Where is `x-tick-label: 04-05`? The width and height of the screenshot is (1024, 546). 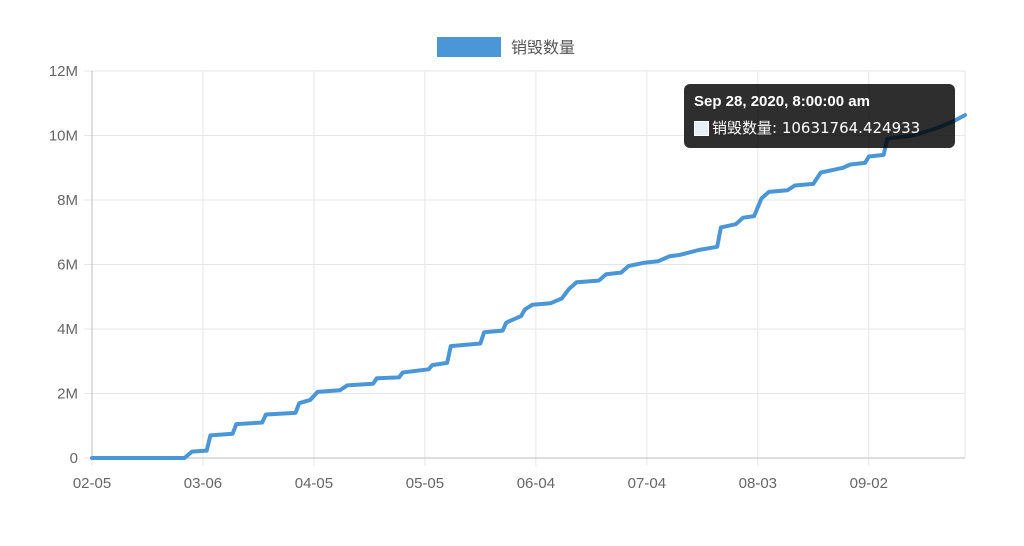 x-tick-label: 04-05 is located at coordinates (314, 483).